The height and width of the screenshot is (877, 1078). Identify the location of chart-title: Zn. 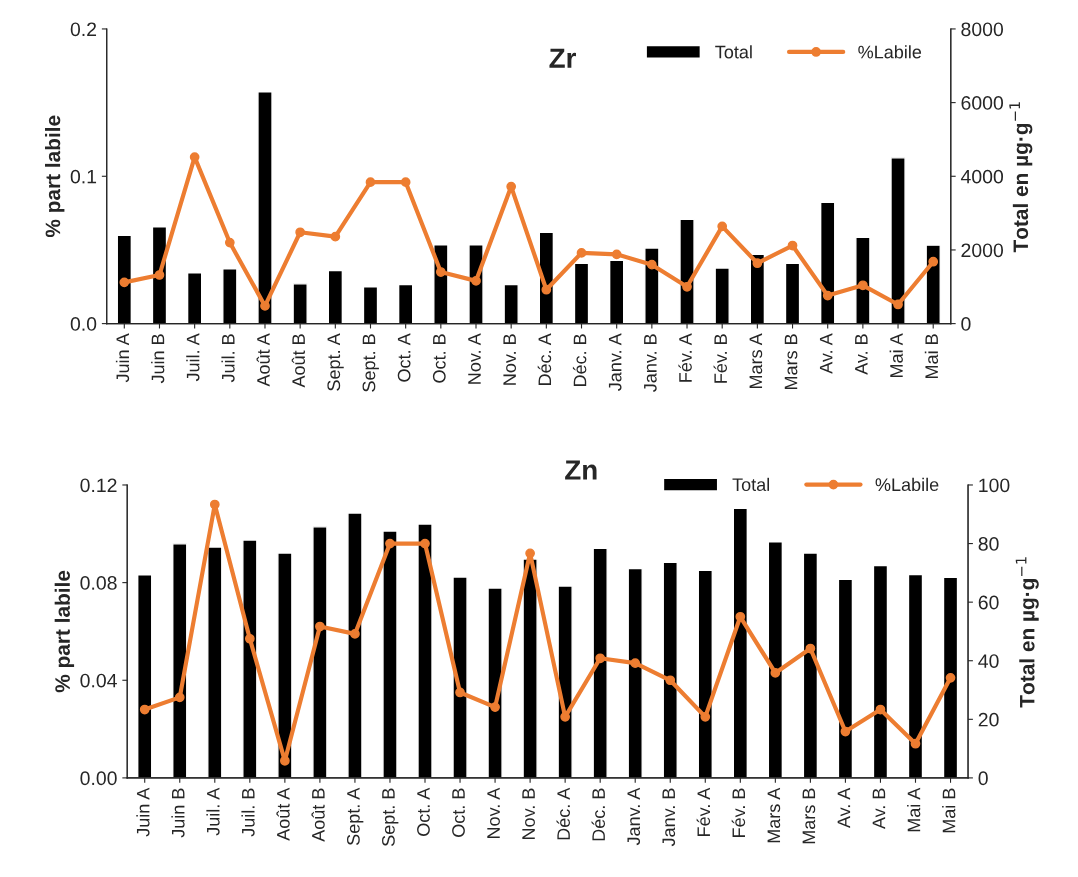
(581, 470).